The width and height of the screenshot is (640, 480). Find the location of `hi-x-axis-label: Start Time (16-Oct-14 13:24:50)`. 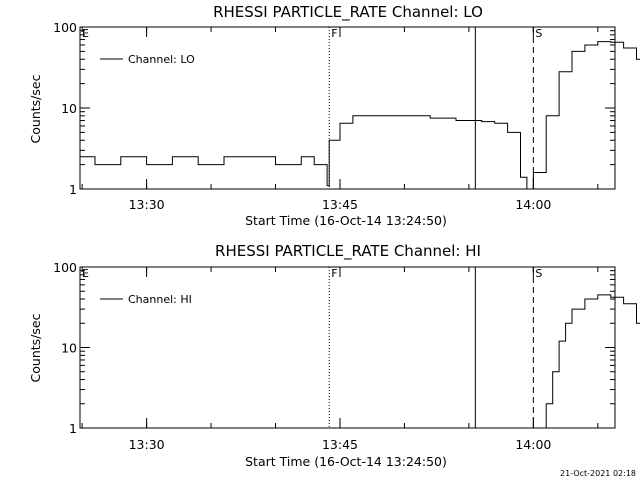

hi-x-axis-label: Start Time (16-Oct-14 13:24:50) is located at coordinates (346, 461).